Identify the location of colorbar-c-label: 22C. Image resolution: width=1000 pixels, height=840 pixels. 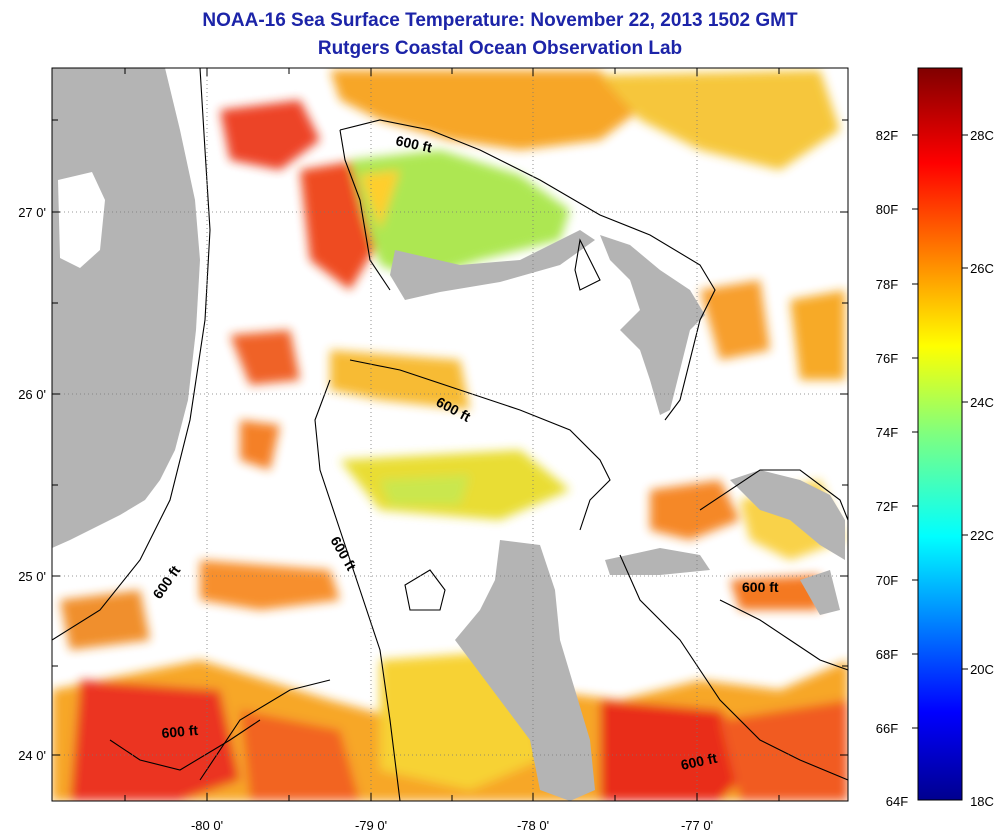
(982, 535).